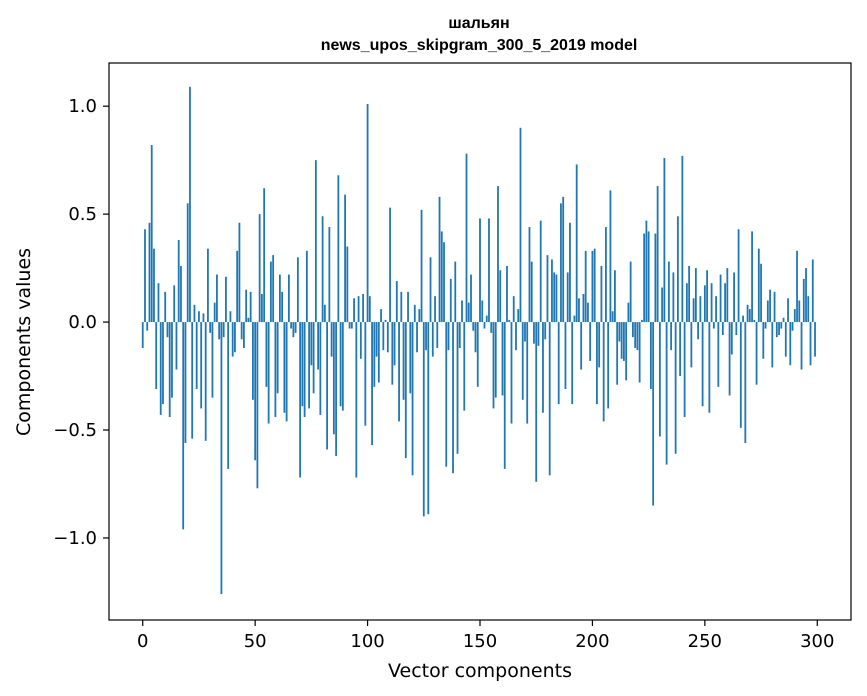  What do you see at coordinates (817, 641) in the screenshot?
I see `x-tick-label: 300` at bounding box center [817, 641].